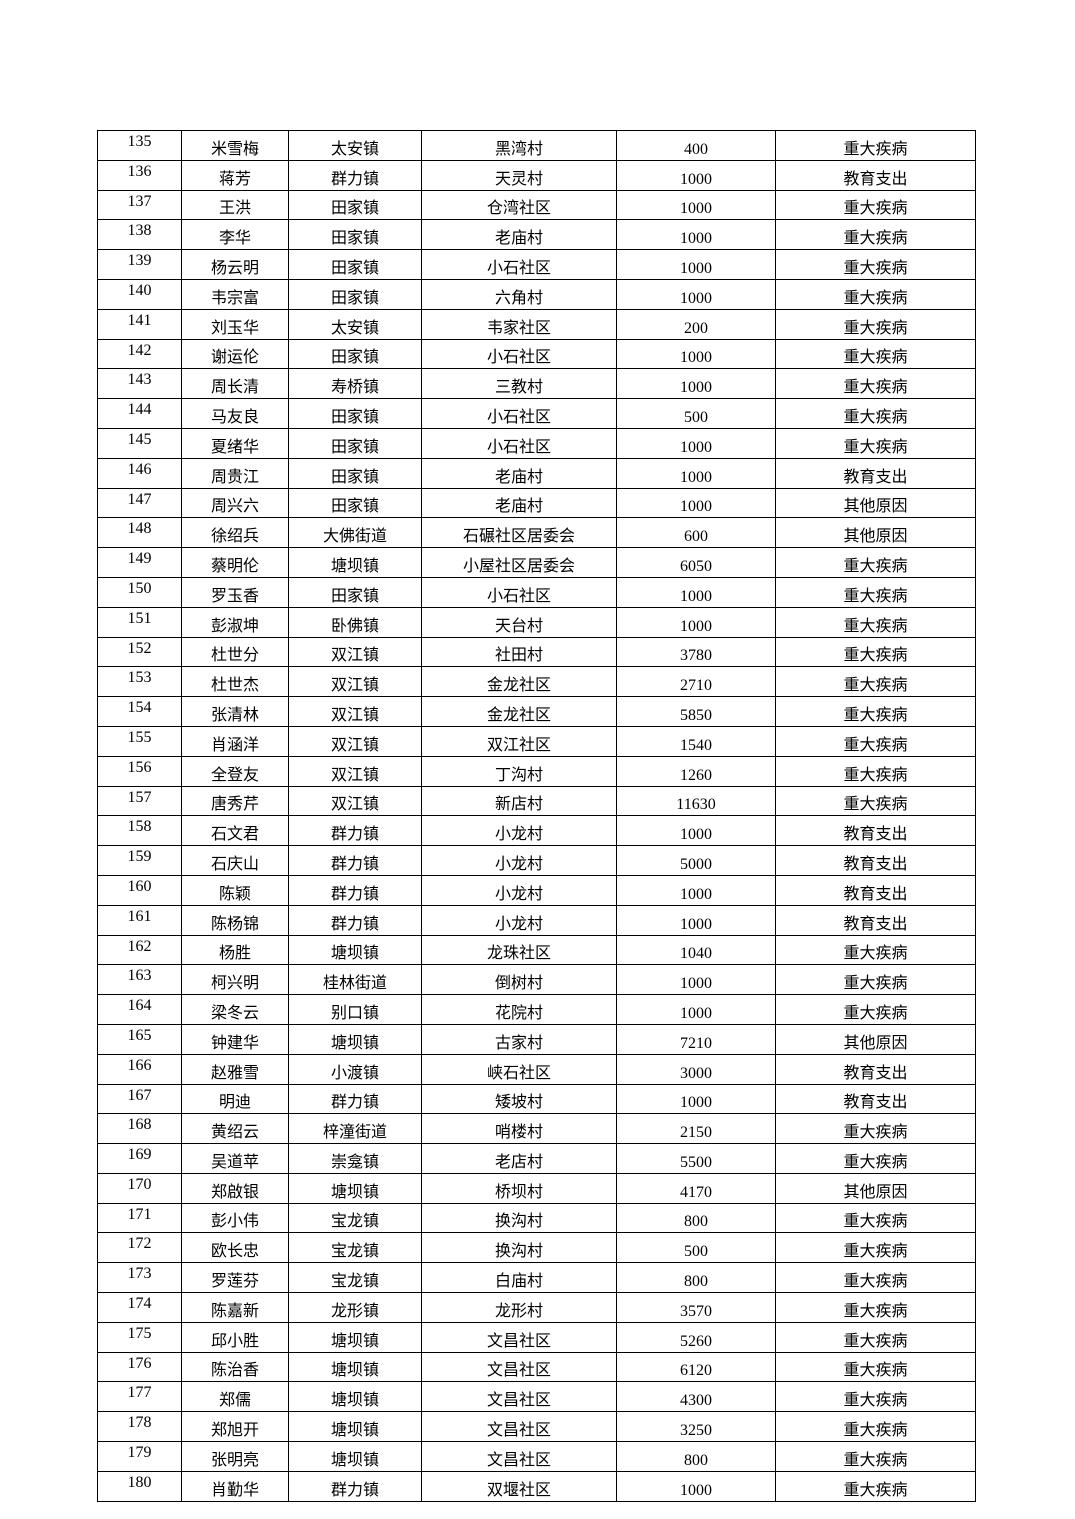 The image size is (1075, 1519). I want to click on village-cell: 六角村, so click(519, 294).